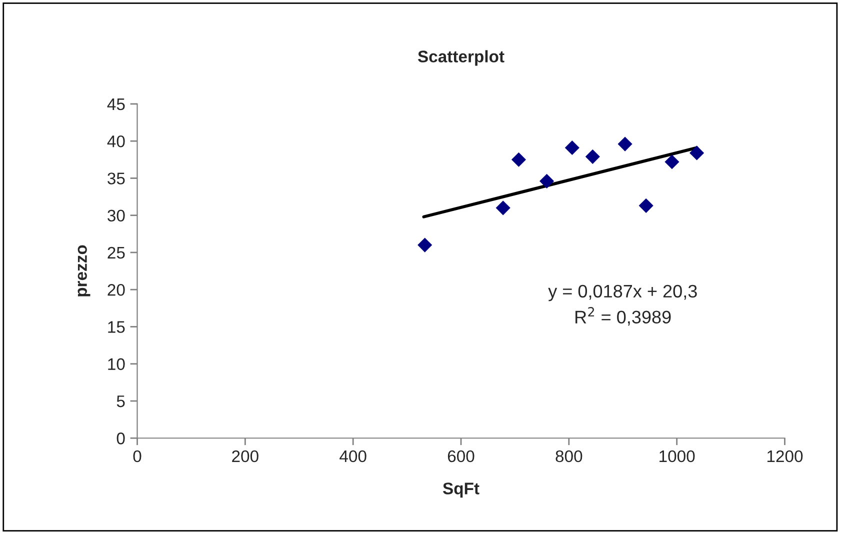  Describe the element at coordinates (116, 178) in the screenshot. I see `y-tick-label: 35` at that location.